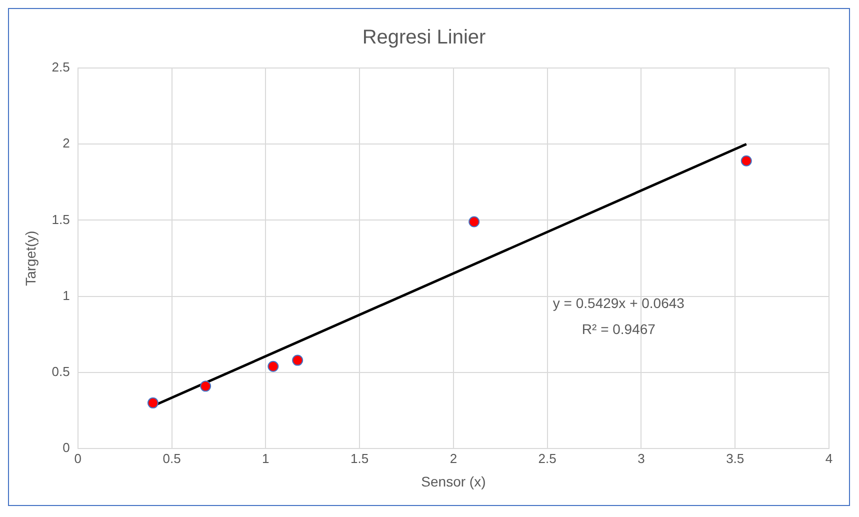 This screenshot has height=517, width=859. Describe the element at coordinates (66, 448) in the screenshot. I see `y-tick-label: 0` at that location.